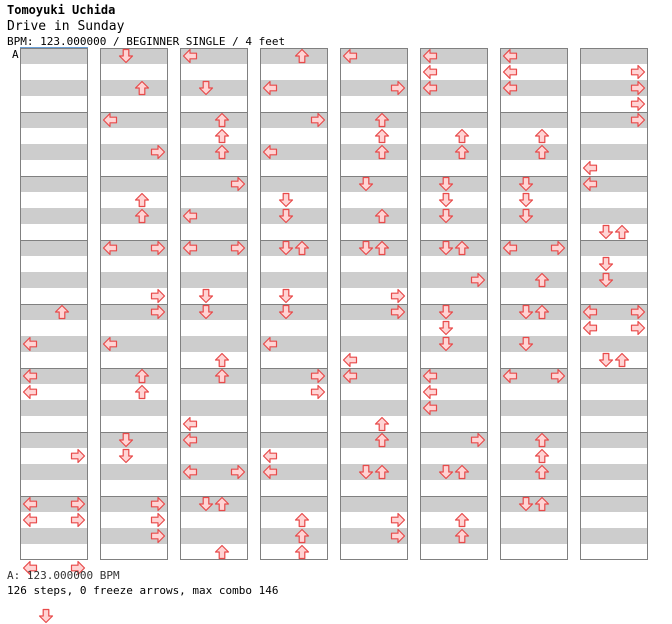 This screenshot has height=624, width=672. Describe the element at coordinates (54, 47) in the screenshot. I see `bpm-change-line` at that location.